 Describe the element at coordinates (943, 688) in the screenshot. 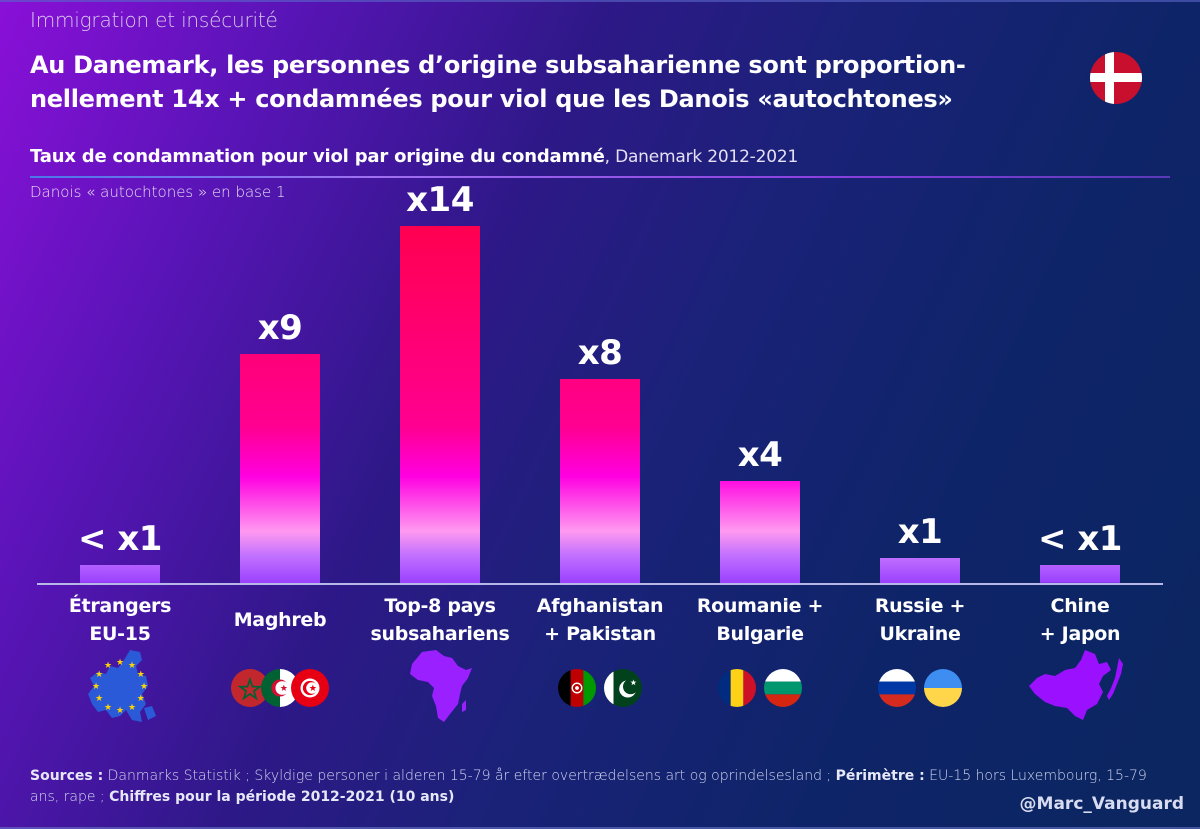

I see `ukraine-flag-icon` at that location.